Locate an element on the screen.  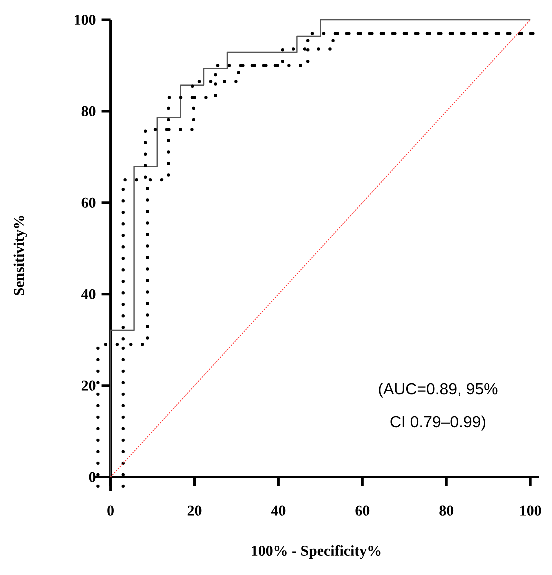
annotation: (AUC=0.89, 95% is located at coordinates (438, 390).